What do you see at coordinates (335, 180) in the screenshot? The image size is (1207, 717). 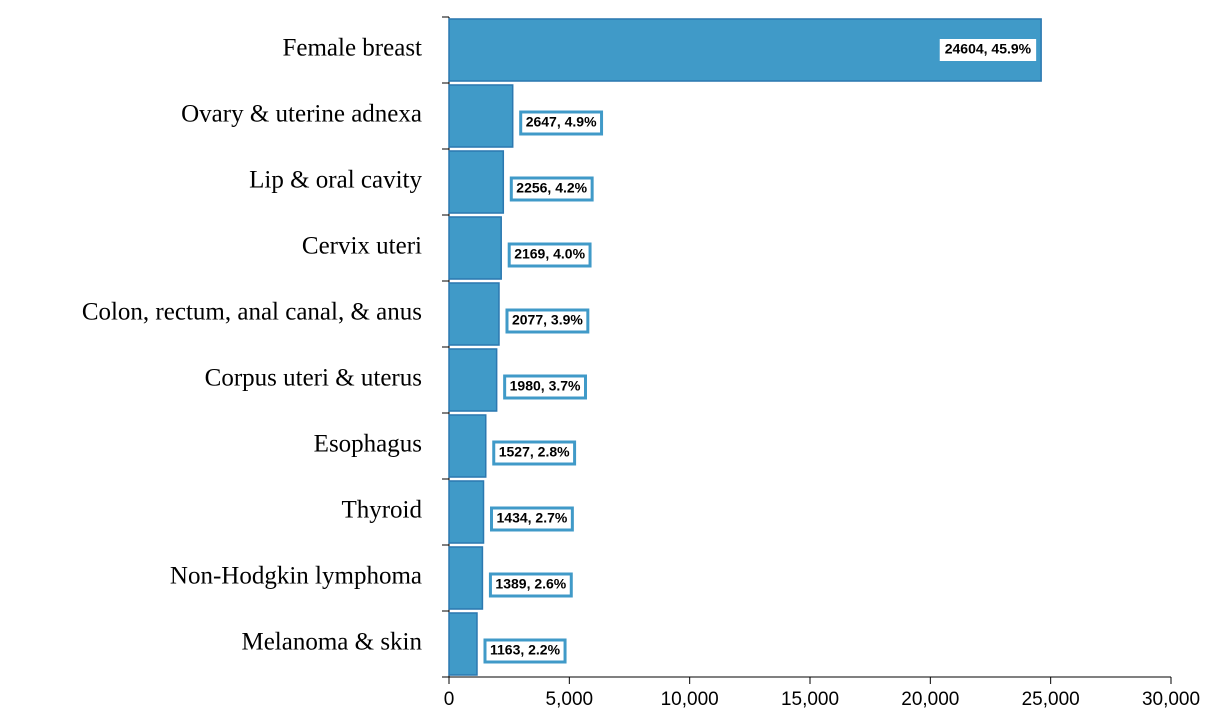 I see `y-tick-label: Lip & oral cavity` at bounding box center [335, 180].